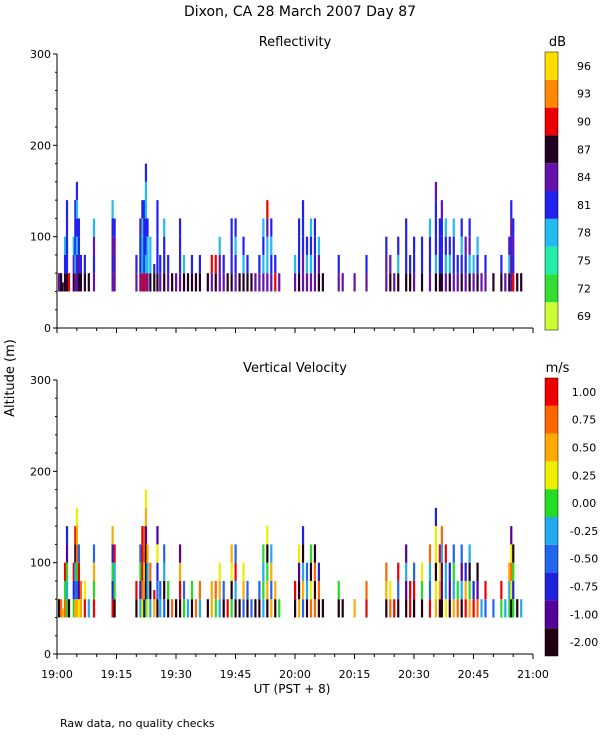  Describe the element at coordinates (584, 261) in the screenshot. I see `colorbar-label: 75` at that location.